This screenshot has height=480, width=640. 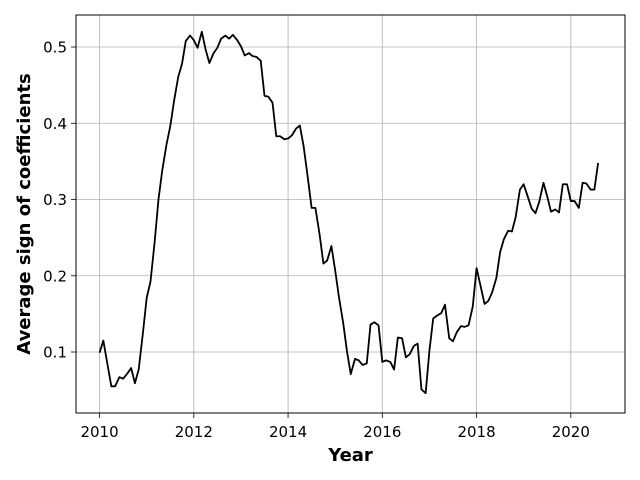 I want to click on y-tick-label: 0.4, so click(x=55, y=124).